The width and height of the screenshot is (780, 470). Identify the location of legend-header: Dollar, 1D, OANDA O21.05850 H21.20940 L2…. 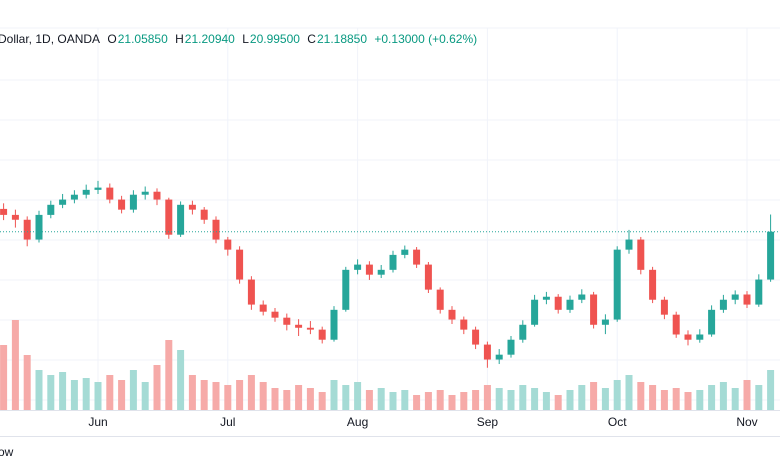
(238, 39).